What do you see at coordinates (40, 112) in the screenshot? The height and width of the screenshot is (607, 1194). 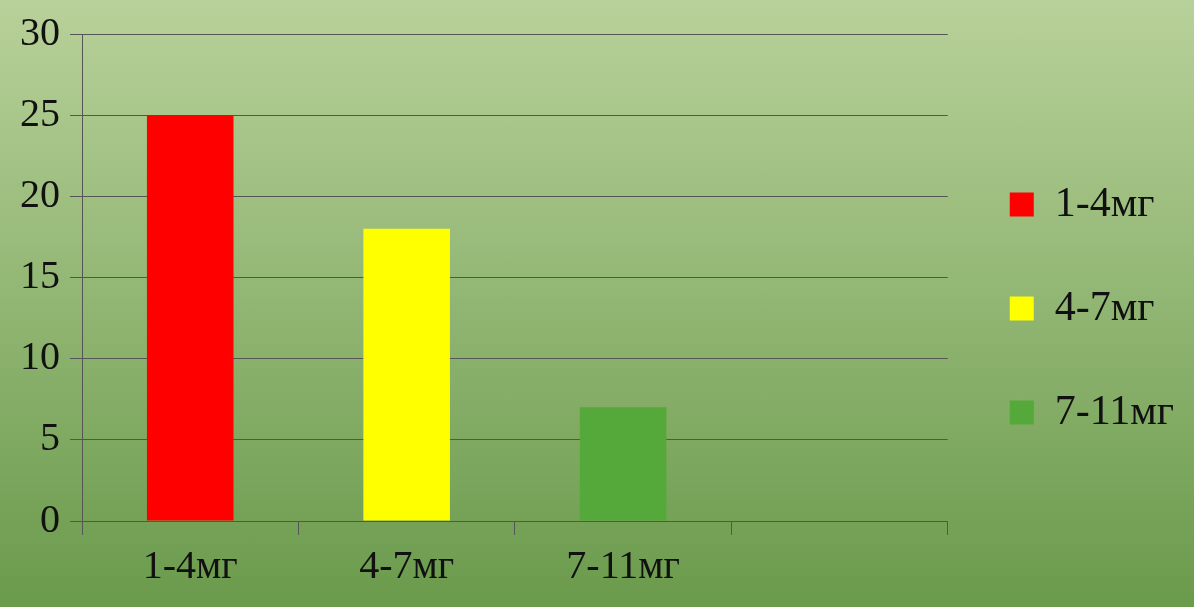 I see `y-tick-label: 25` at bounding box center [40, 112].